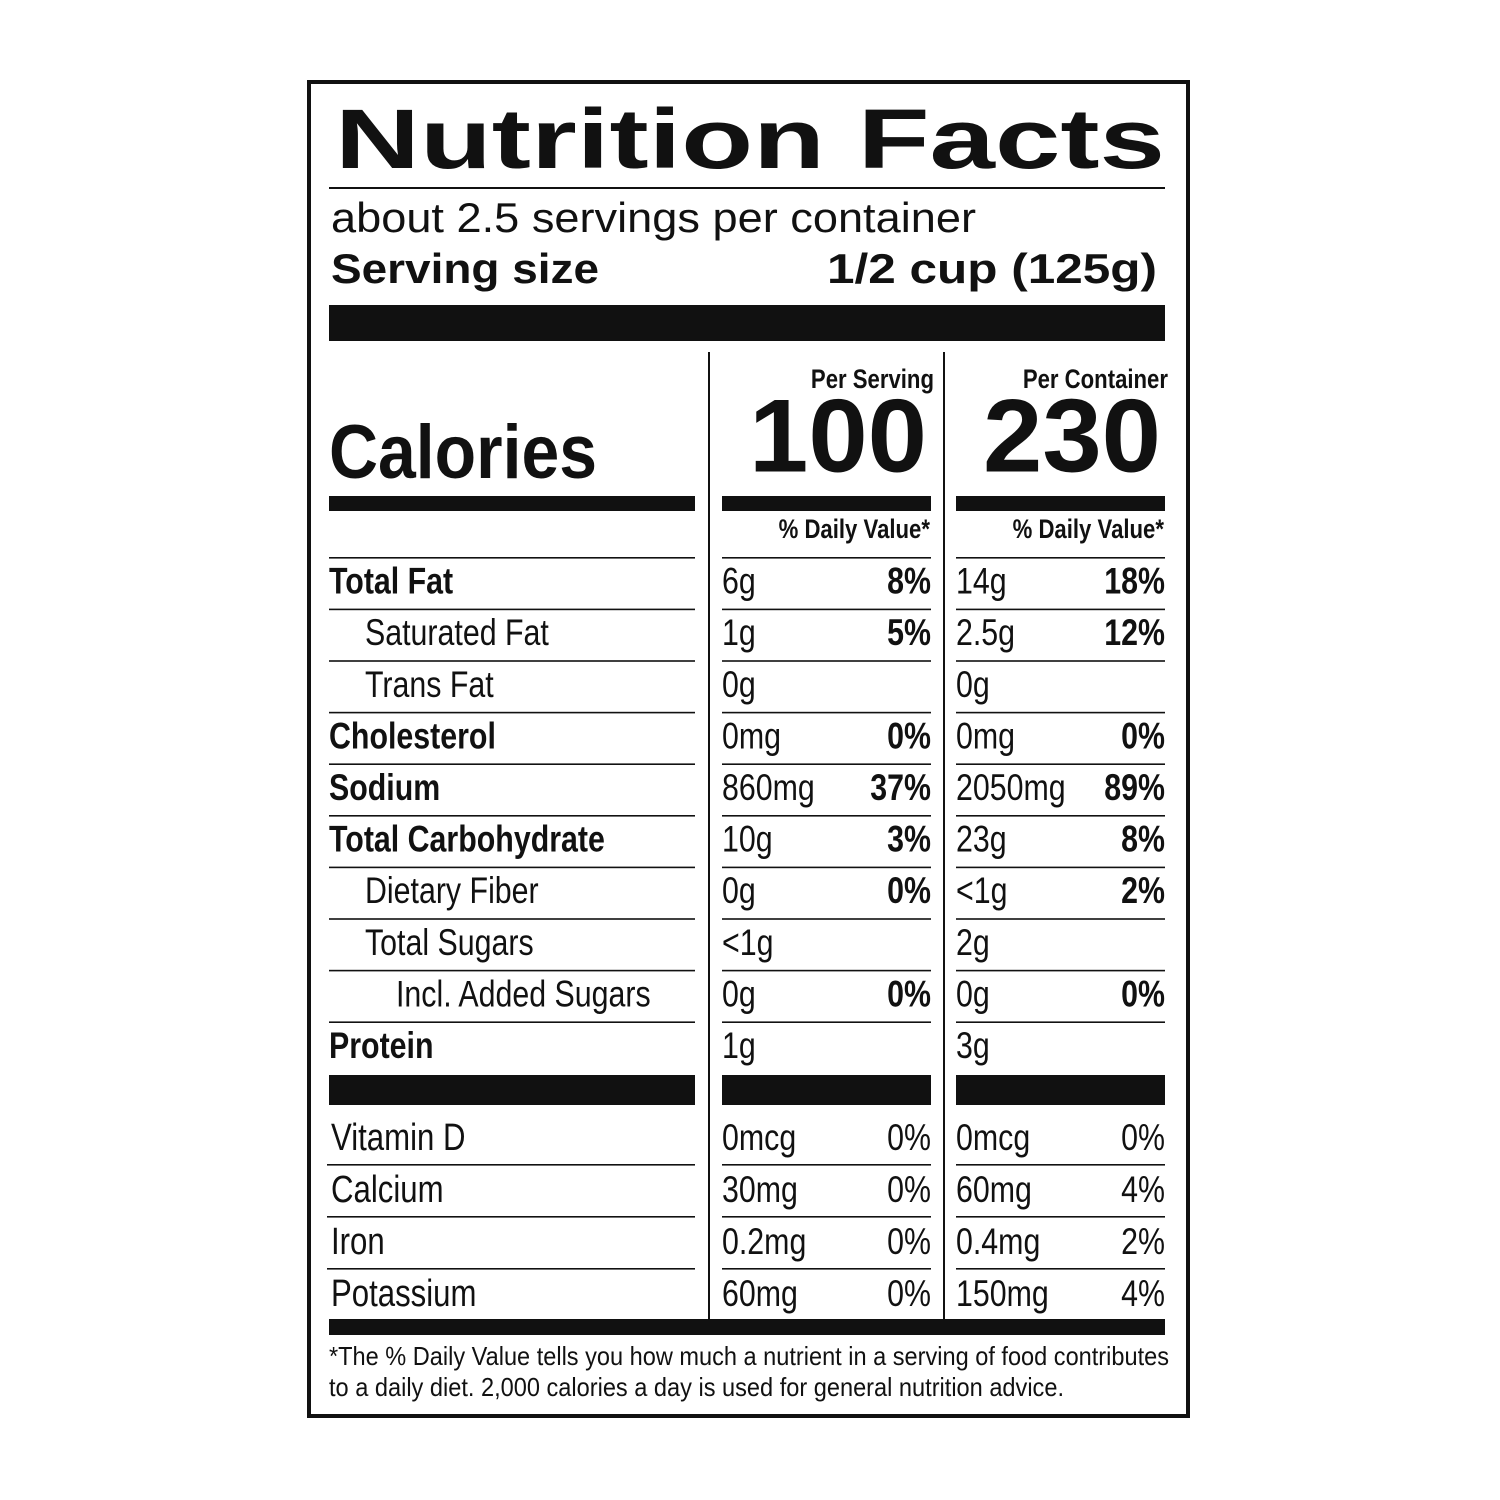  I want to click on daily-value: 2%, so click(1143, 1241).